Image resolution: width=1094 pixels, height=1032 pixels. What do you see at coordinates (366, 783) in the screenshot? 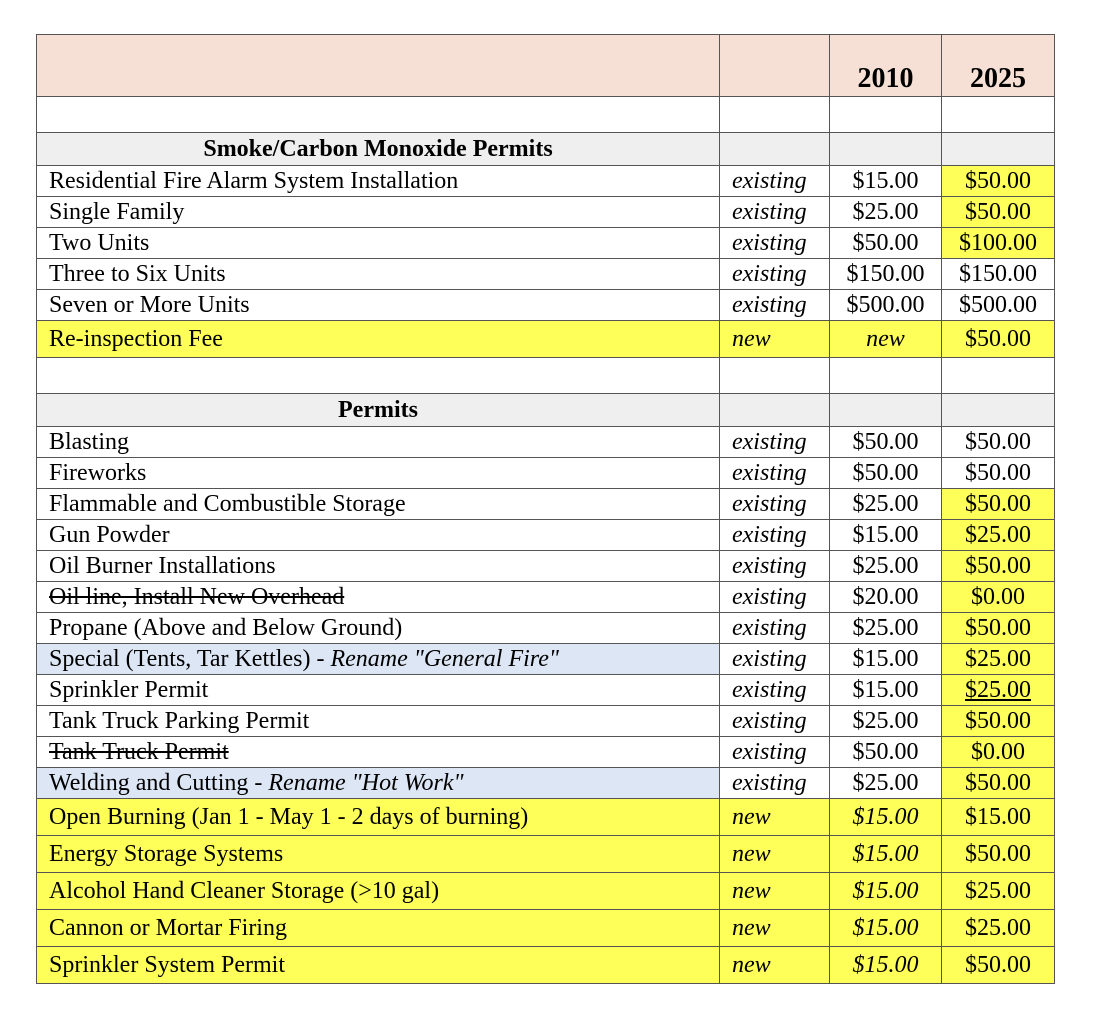
I see `rename-note: Rename "Hot Work"` at bounding box center [366, 783].